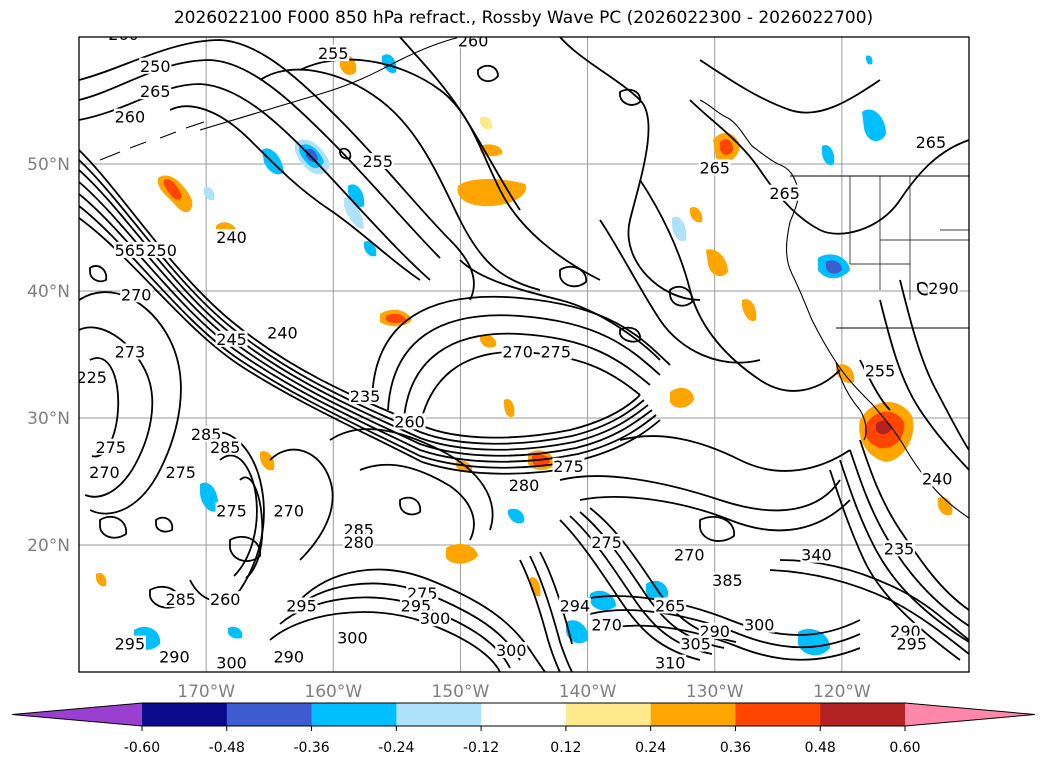 Image resolution: width=1047 pixels, height=765 pixels. I want to click on contour-label-text: 250, so click(155, 66).